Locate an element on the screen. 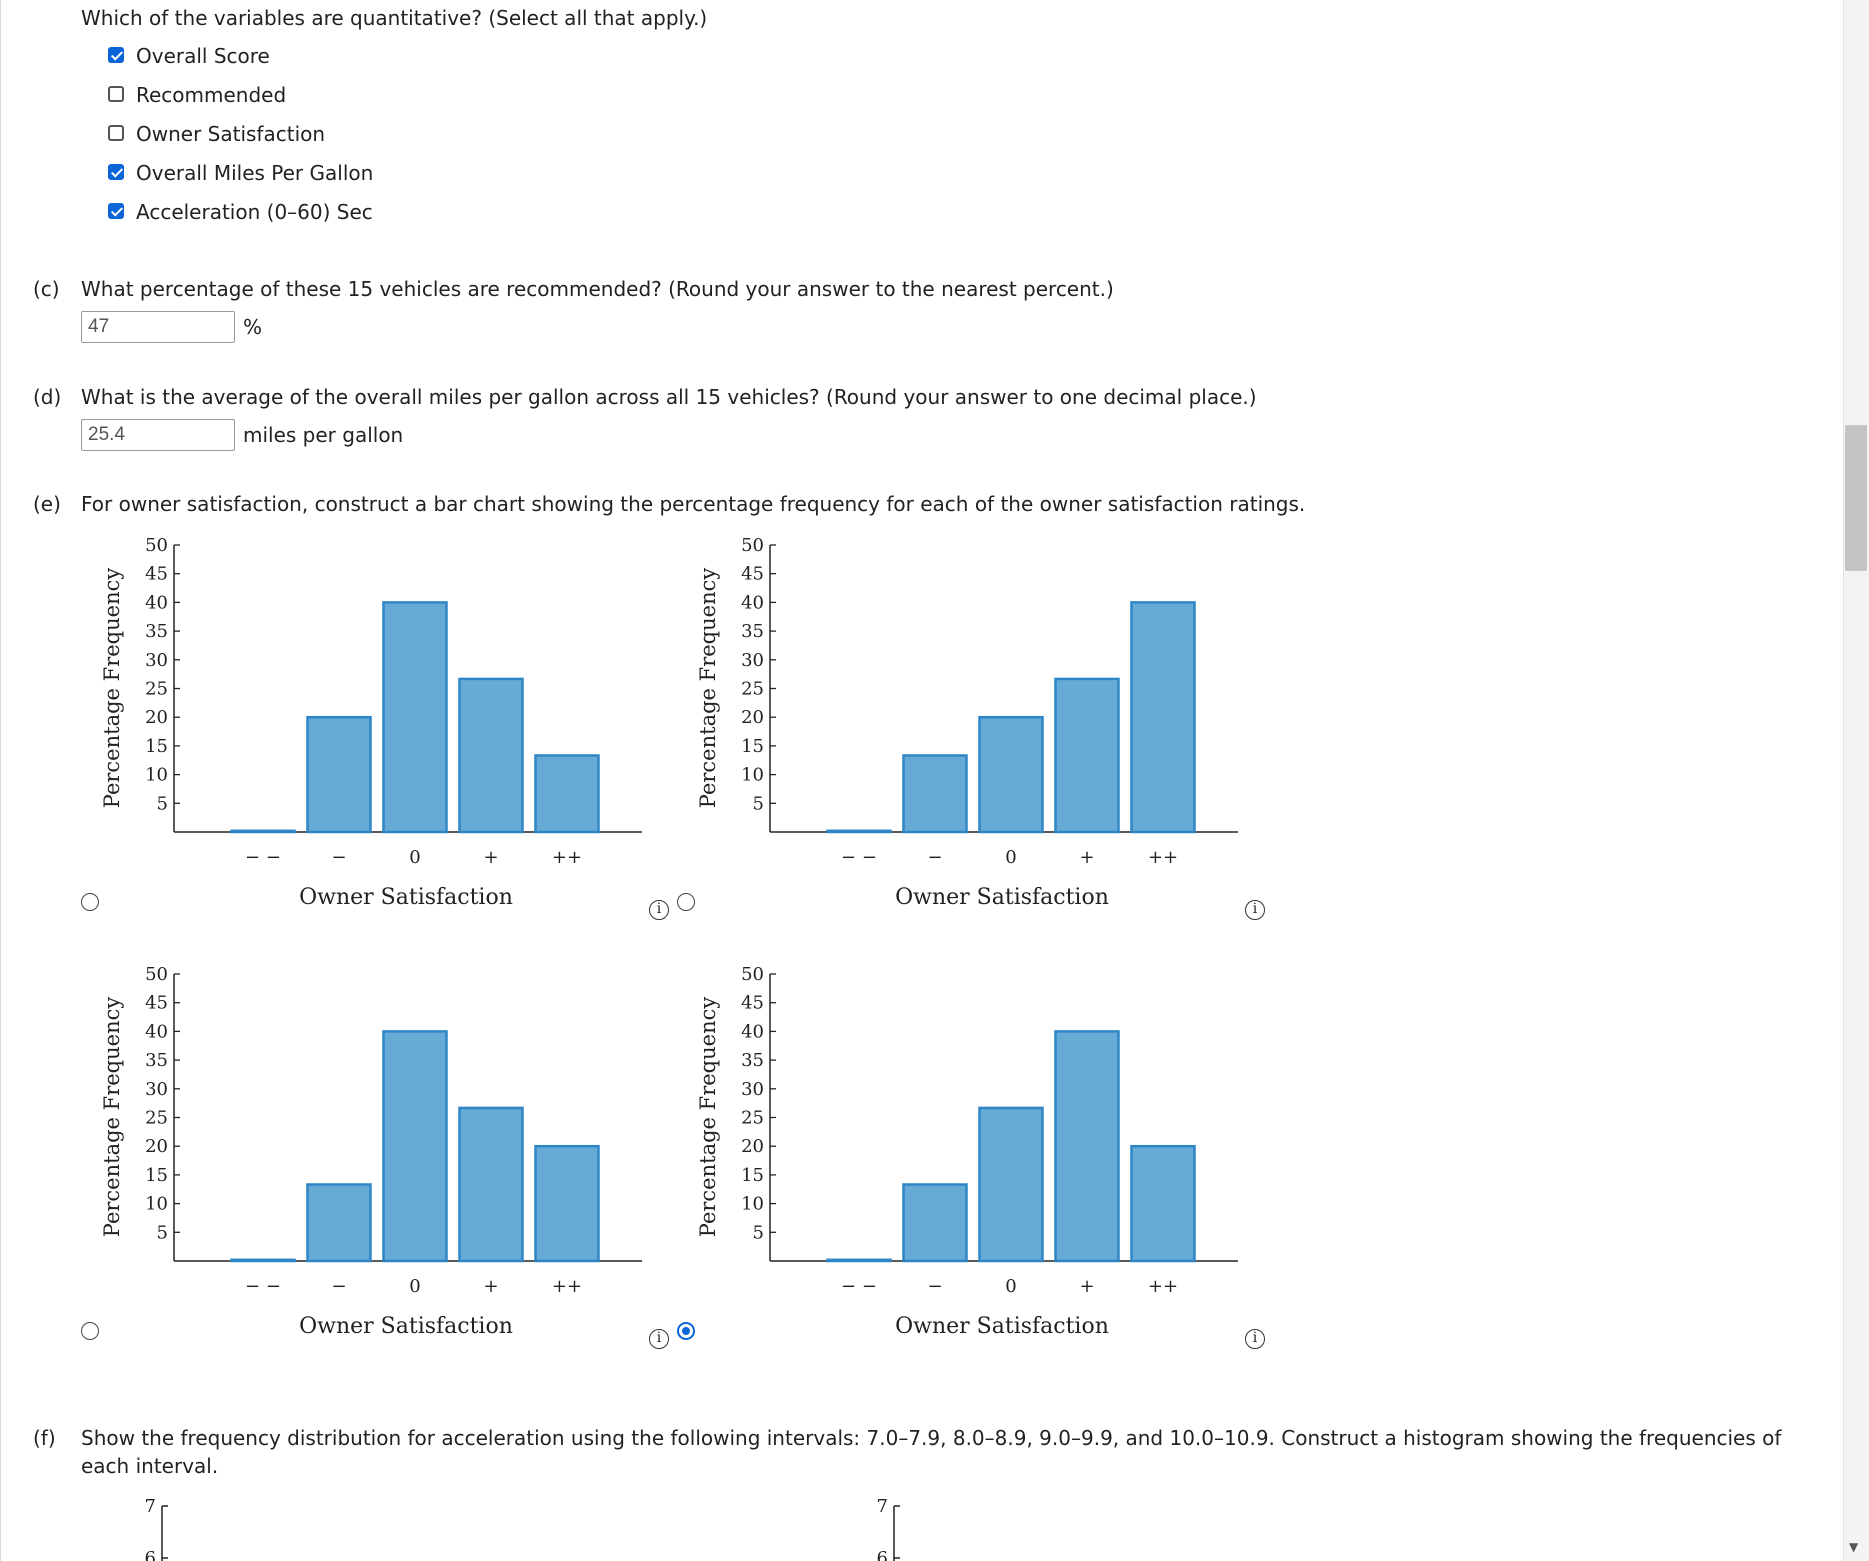  checkbox-owner-satisfaction is located at coordinates (116, 133).